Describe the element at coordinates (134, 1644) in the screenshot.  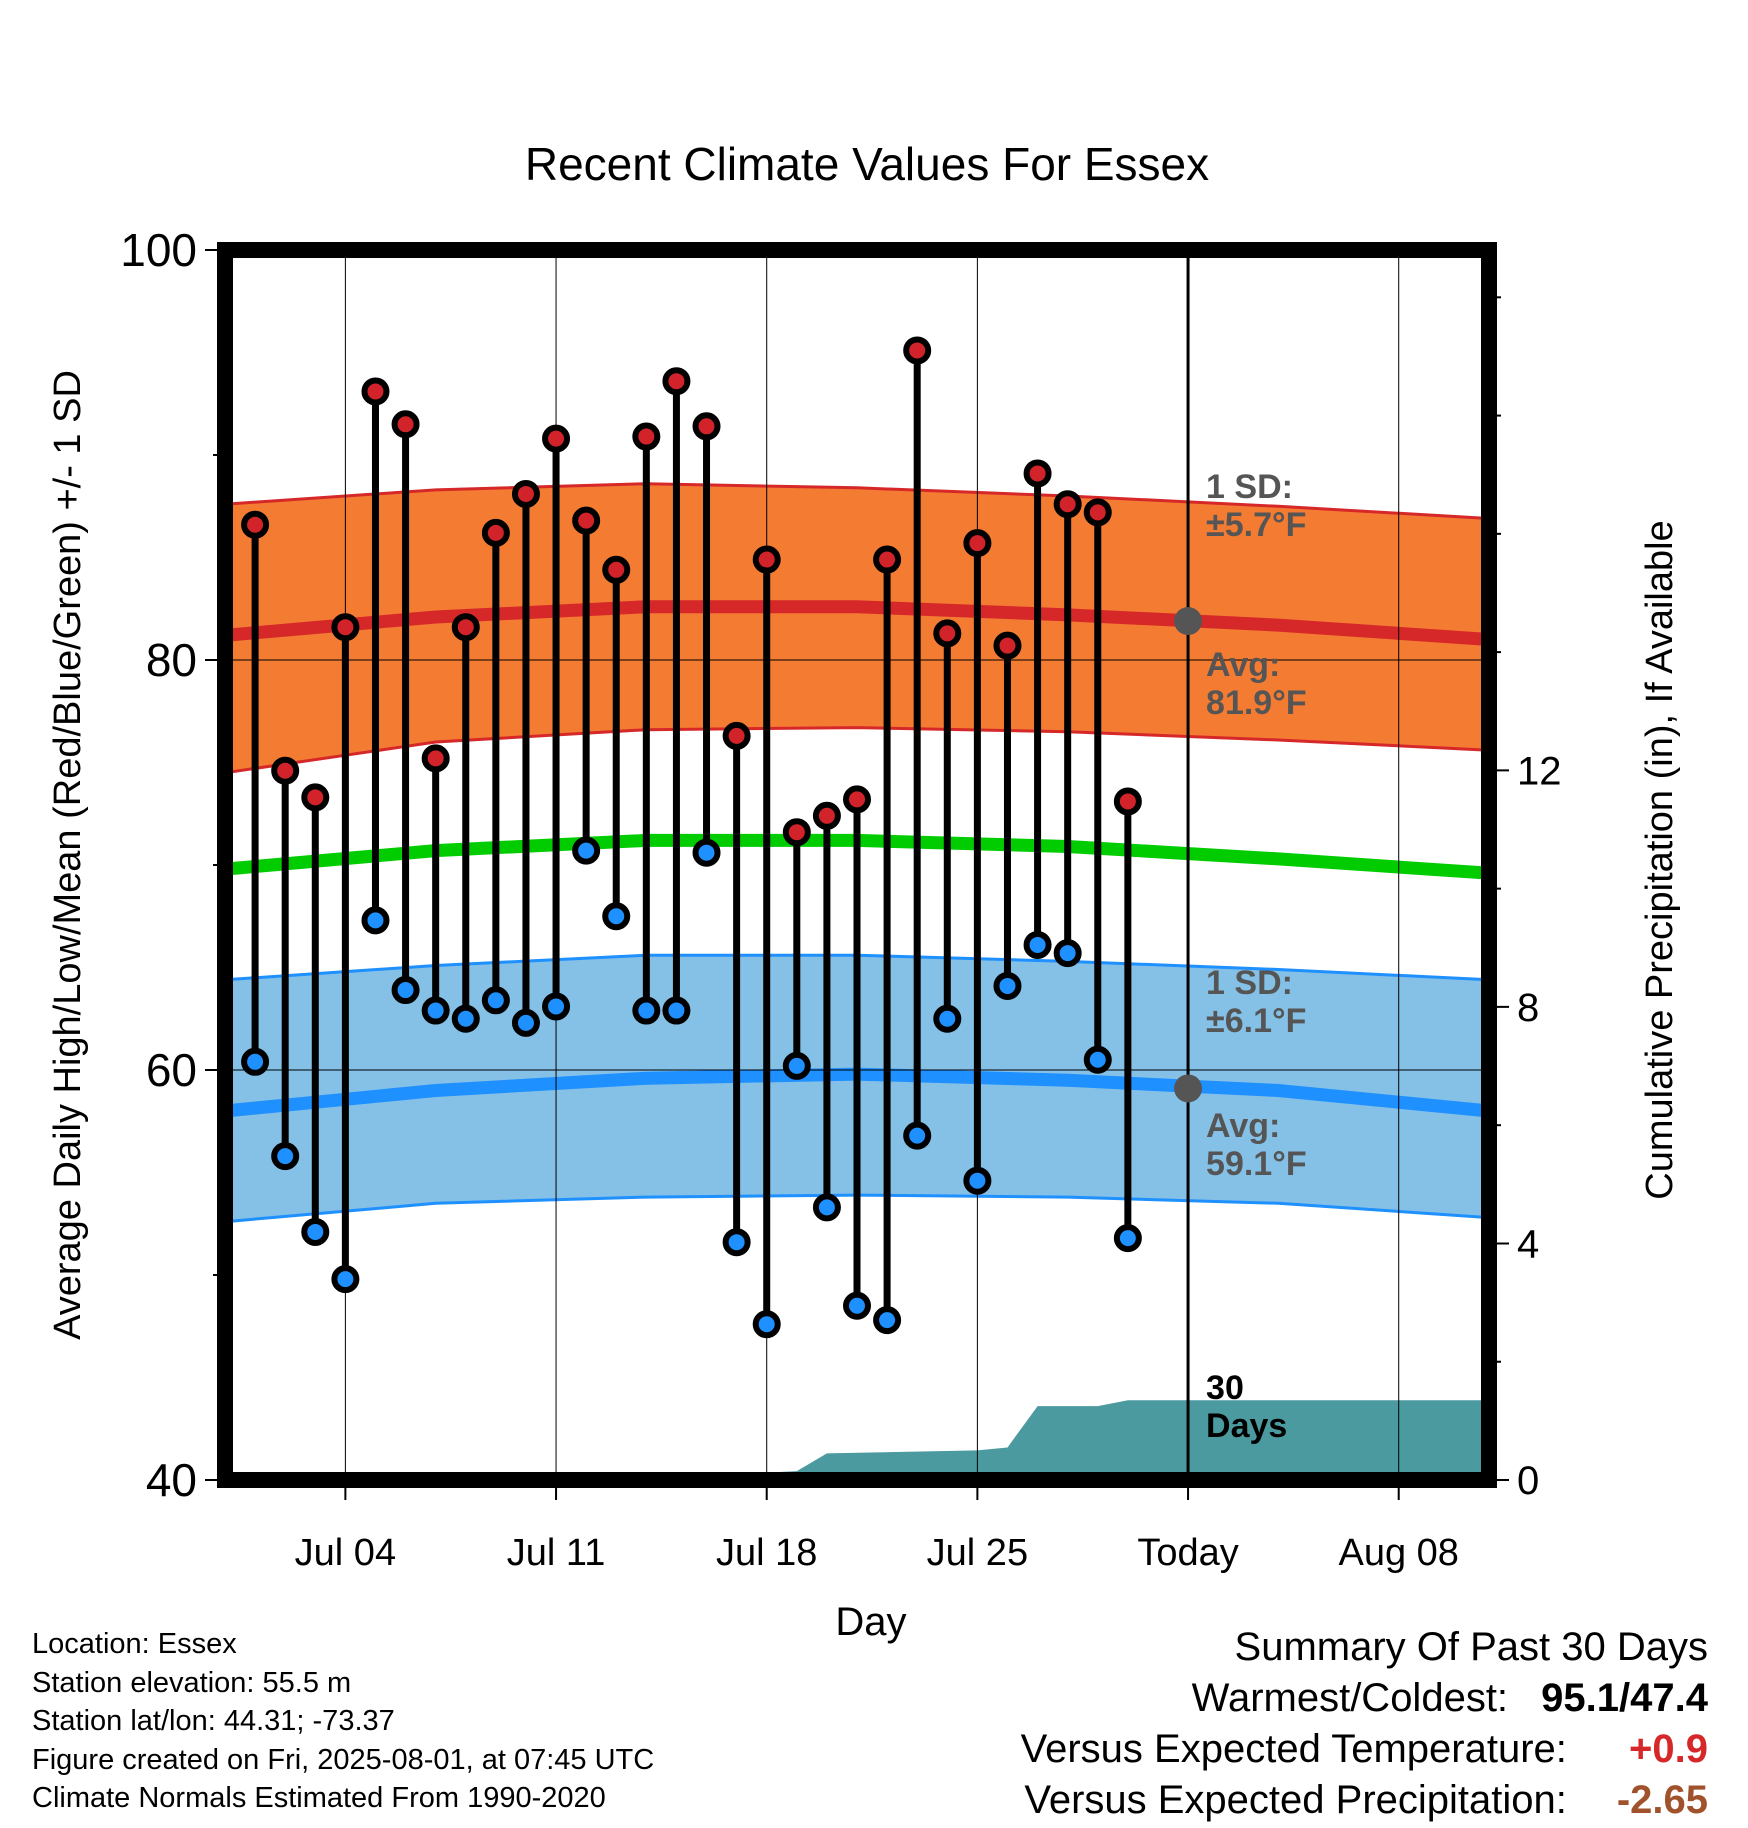
I see `location-text: Location: Essex` at that location.